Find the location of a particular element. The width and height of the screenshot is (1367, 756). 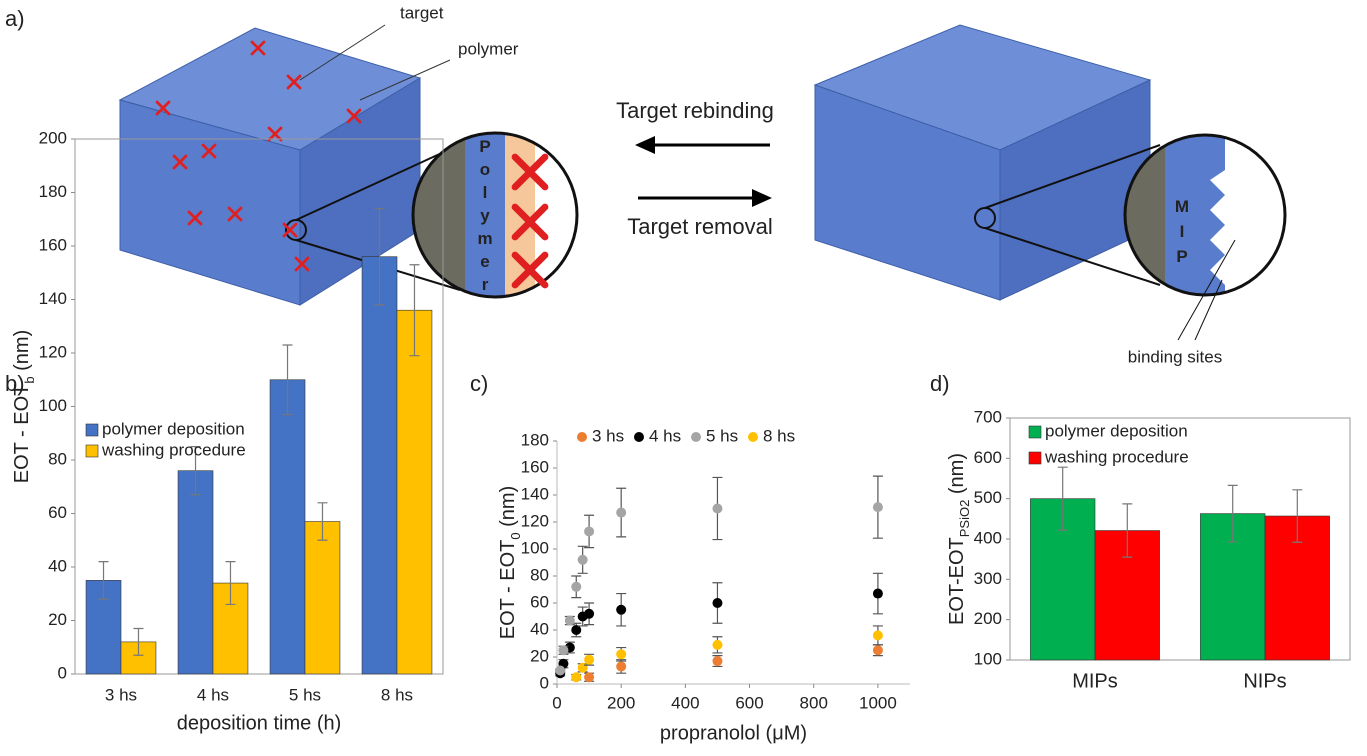

y-label-part: PSiO2 is located at coordinates (964, 519).